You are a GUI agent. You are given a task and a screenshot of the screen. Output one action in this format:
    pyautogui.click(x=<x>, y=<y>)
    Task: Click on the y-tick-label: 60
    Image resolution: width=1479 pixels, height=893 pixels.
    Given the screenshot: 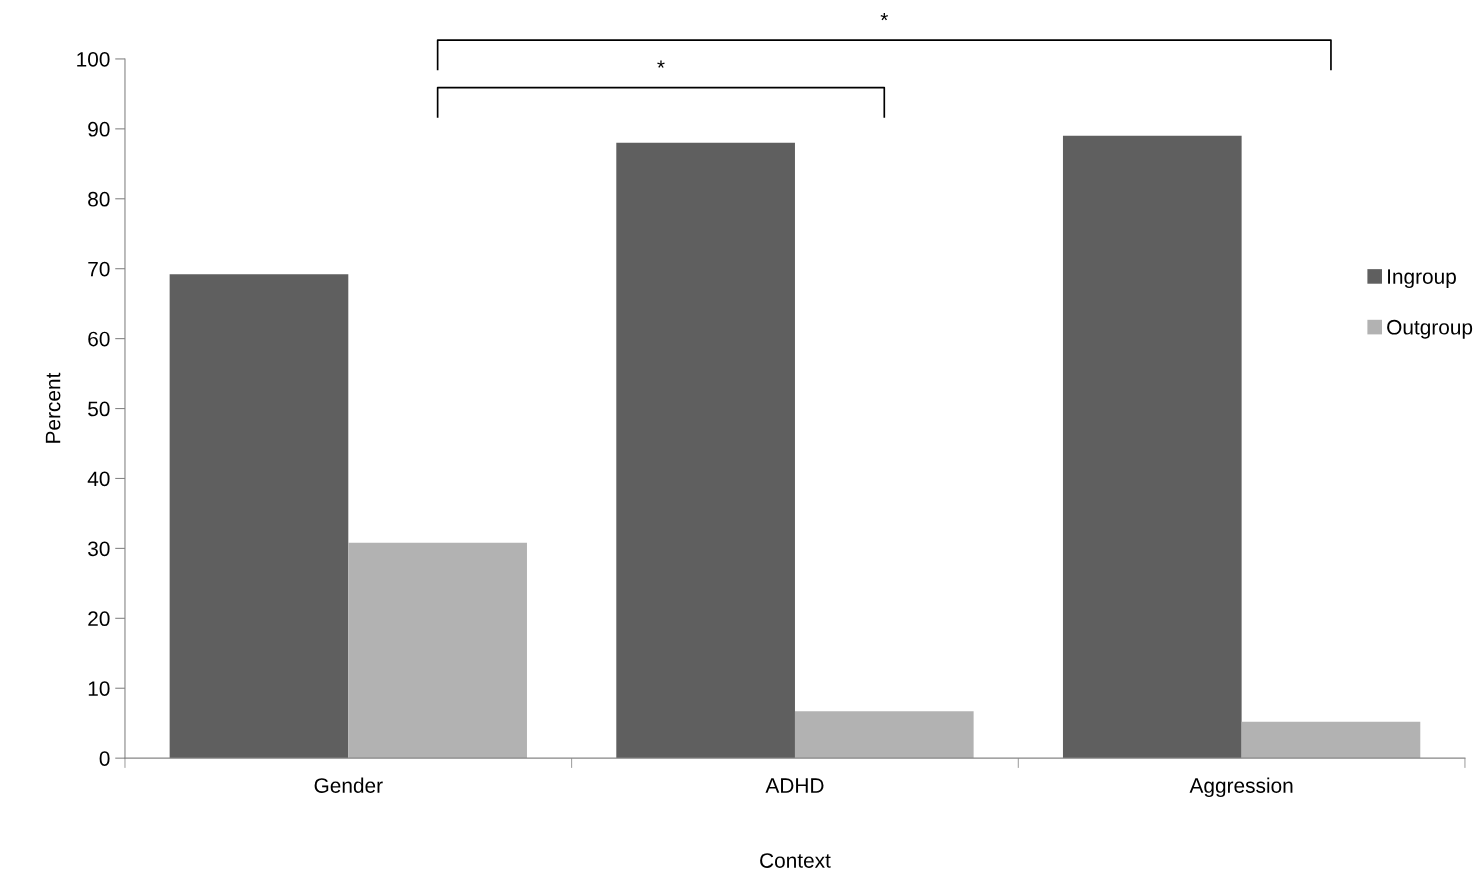 What is the action you would take?
    pyautogui.click(x=99, y=339)
    